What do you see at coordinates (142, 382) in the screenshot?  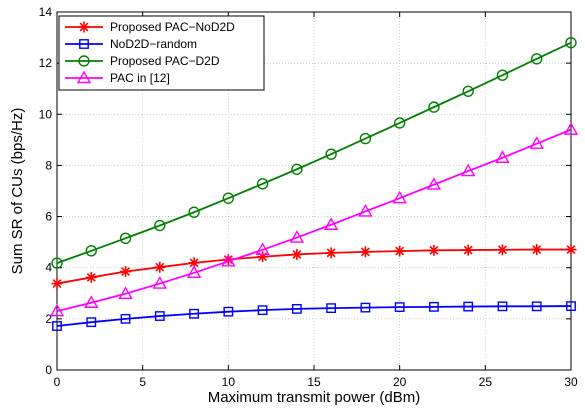 I see `x-tick-label: 5` at bounding box center [142, 382].